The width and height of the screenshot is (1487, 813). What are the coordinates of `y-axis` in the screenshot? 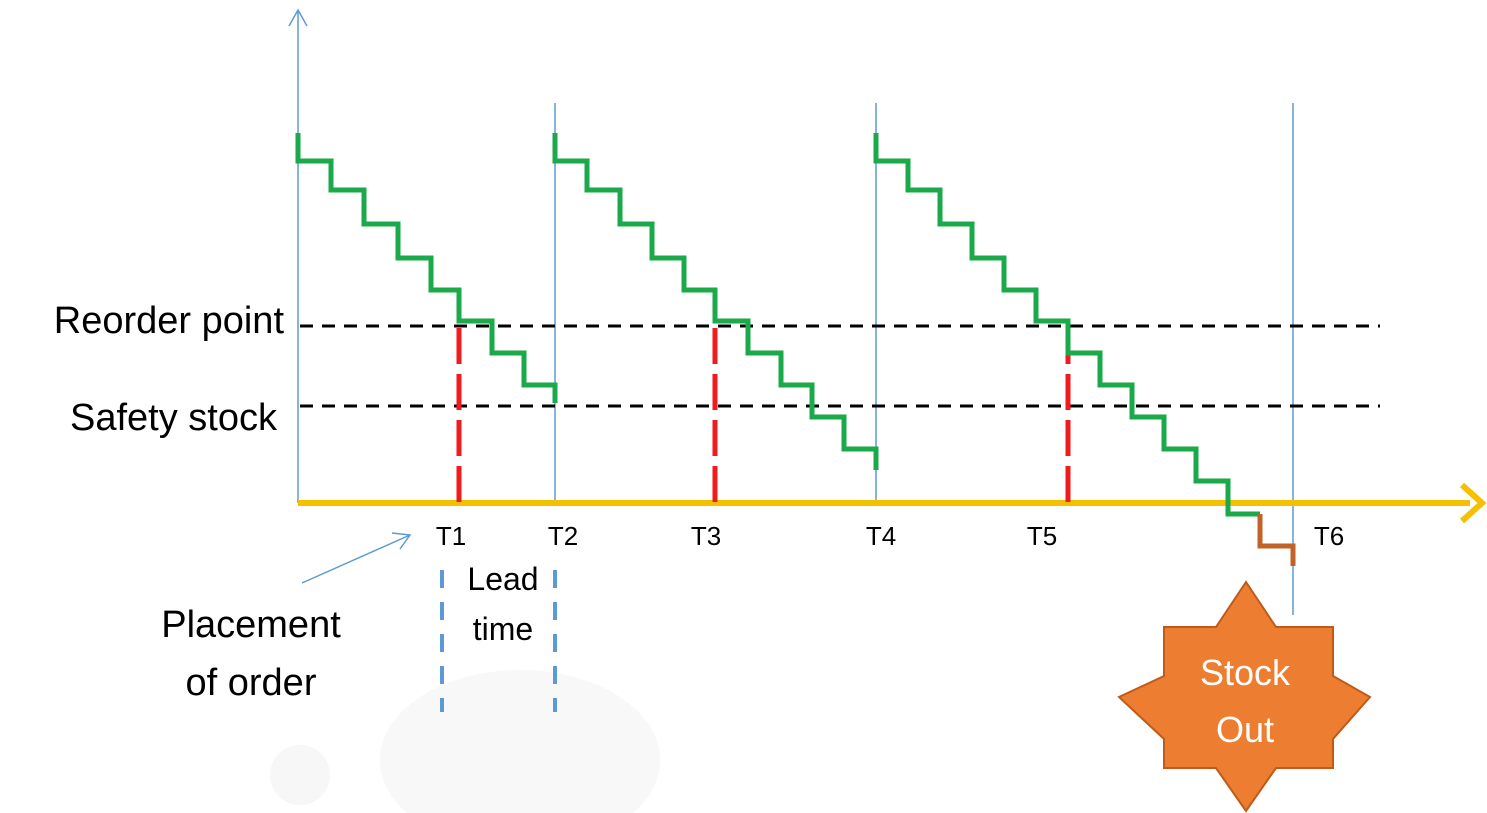 It's located at (298, 255).